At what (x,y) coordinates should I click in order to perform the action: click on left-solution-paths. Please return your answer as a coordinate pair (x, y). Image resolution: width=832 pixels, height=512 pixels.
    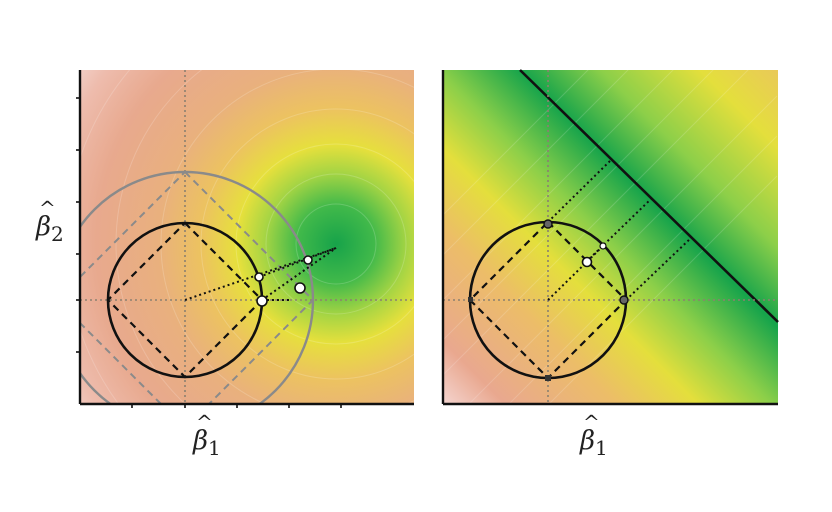
    Looking at the image, I should click on (260, 274).